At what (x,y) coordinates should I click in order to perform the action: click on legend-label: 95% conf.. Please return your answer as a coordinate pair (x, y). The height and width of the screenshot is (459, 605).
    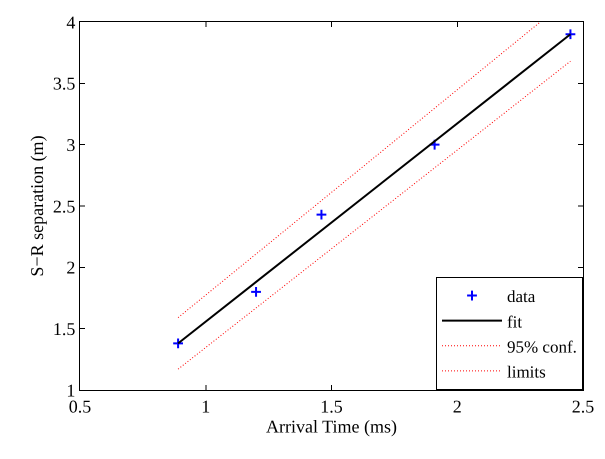
    Looking at the image, I should click on (542, 346).